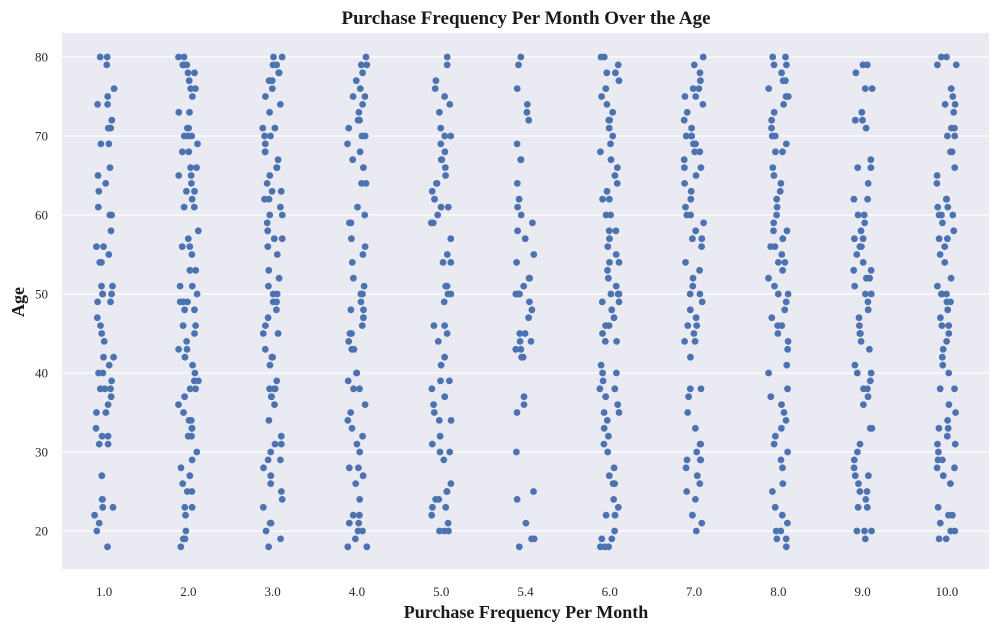 The height and width of the screenshot is (631, 1000). I want to click on y-tick-label: 50, so click(41, 294).